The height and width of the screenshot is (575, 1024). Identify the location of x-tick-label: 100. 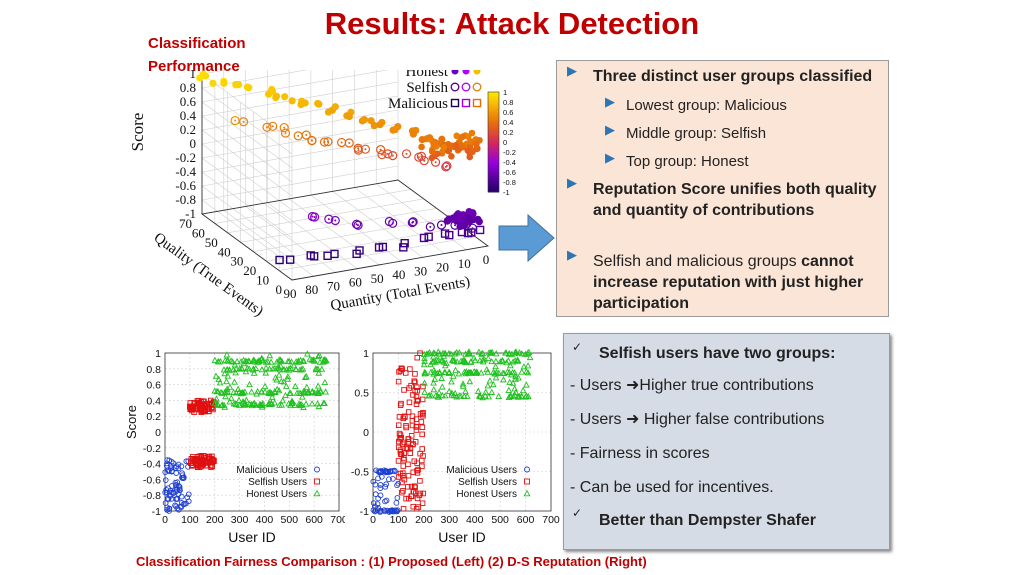
(190, 520).